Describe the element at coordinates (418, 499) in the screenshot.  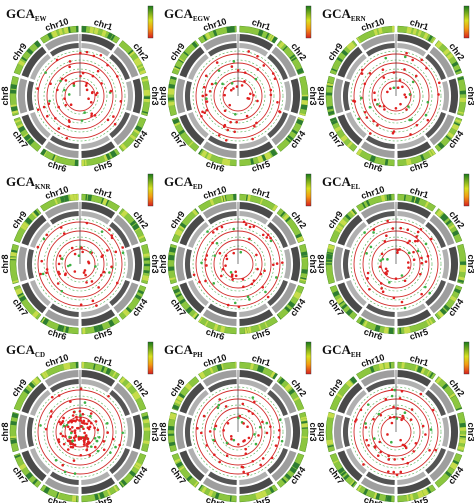
I see `chromosome-label: chr5` at that location.